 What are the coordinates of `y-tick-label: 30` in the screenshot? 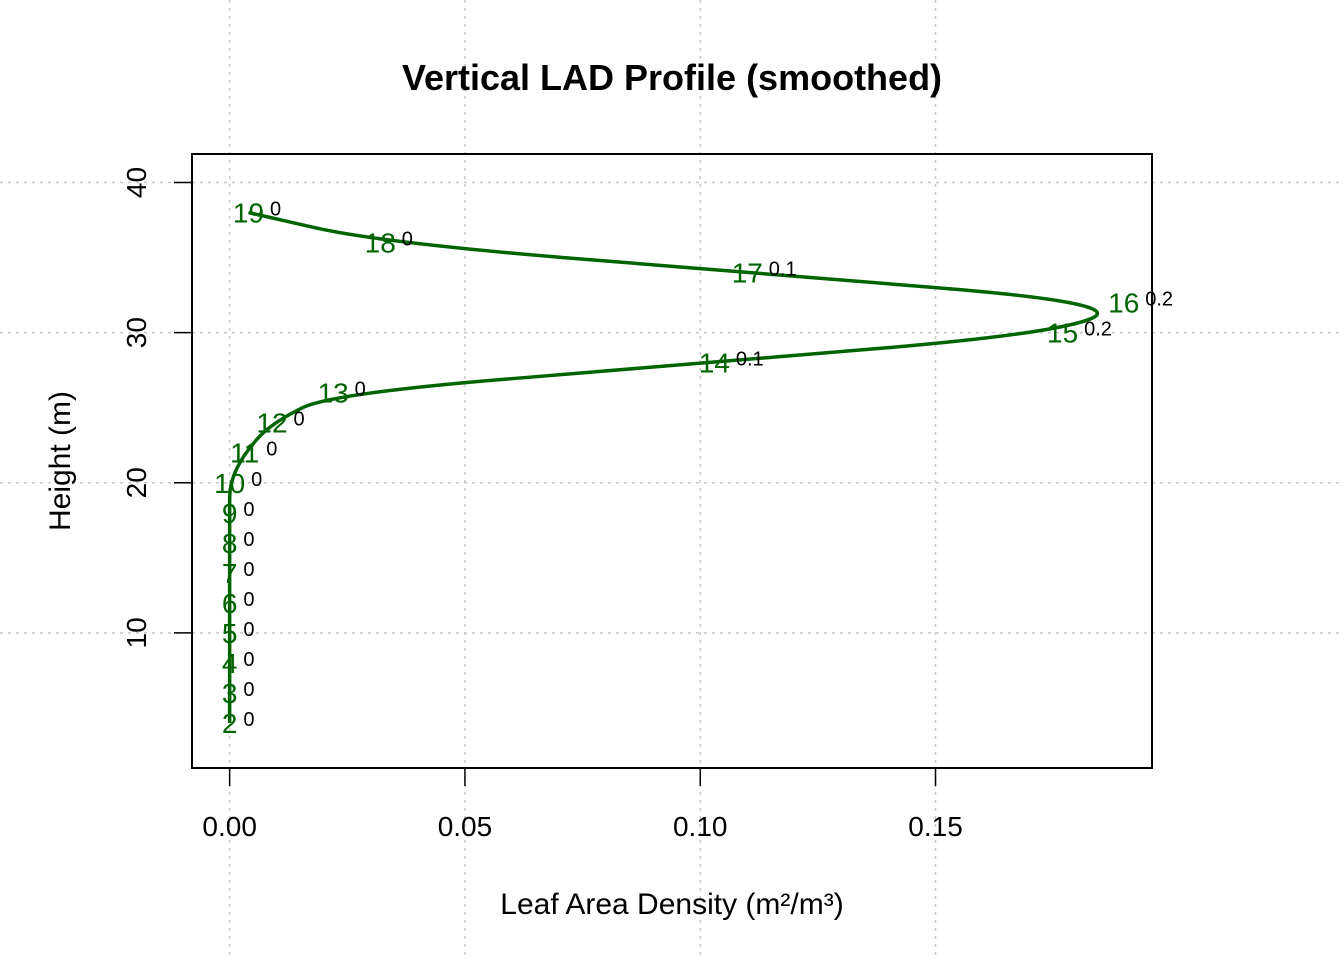 It's located at (136, 332).